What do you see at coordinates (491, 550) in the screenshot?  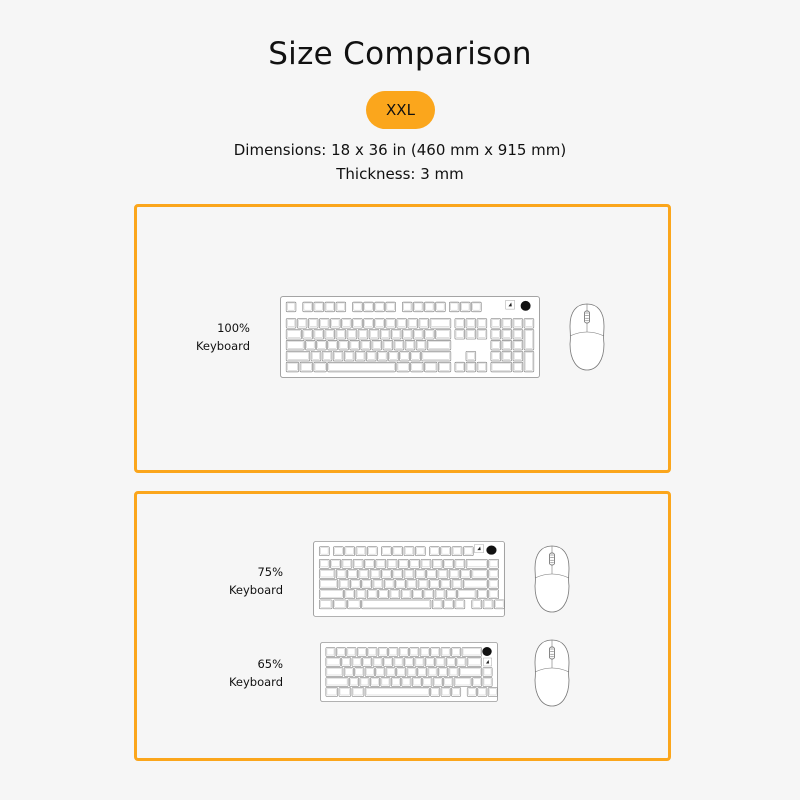 I see `volume-knob` at bounding box center [491, 550].